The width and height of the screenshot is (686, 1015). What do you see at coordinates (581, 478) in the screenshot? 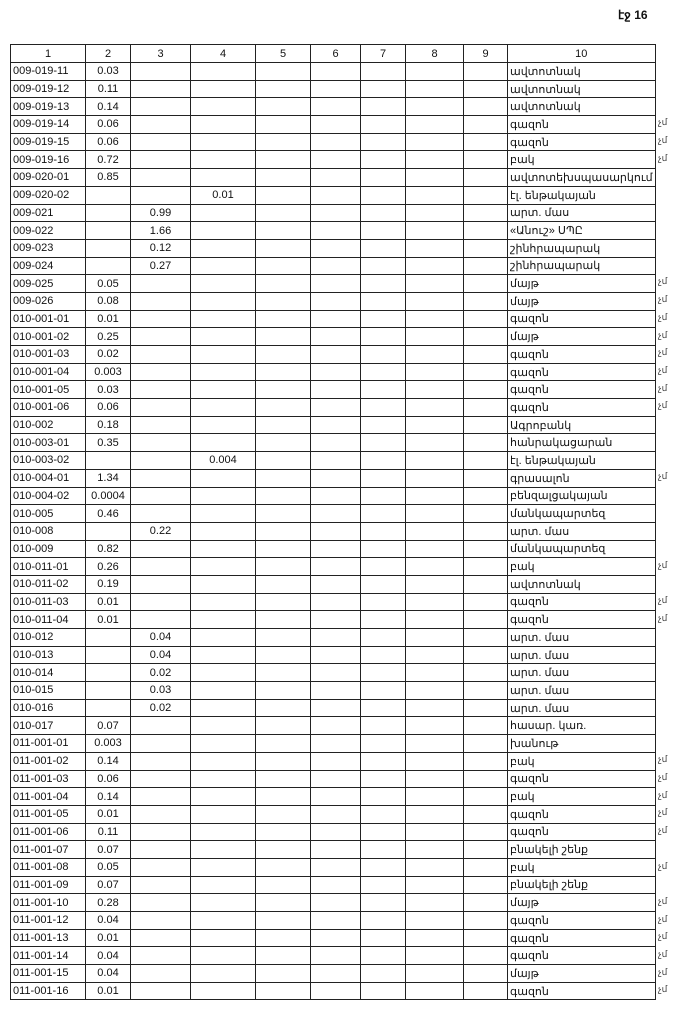
I see `cell-col-10: գրասալոն` at bounding box center [581, 478].